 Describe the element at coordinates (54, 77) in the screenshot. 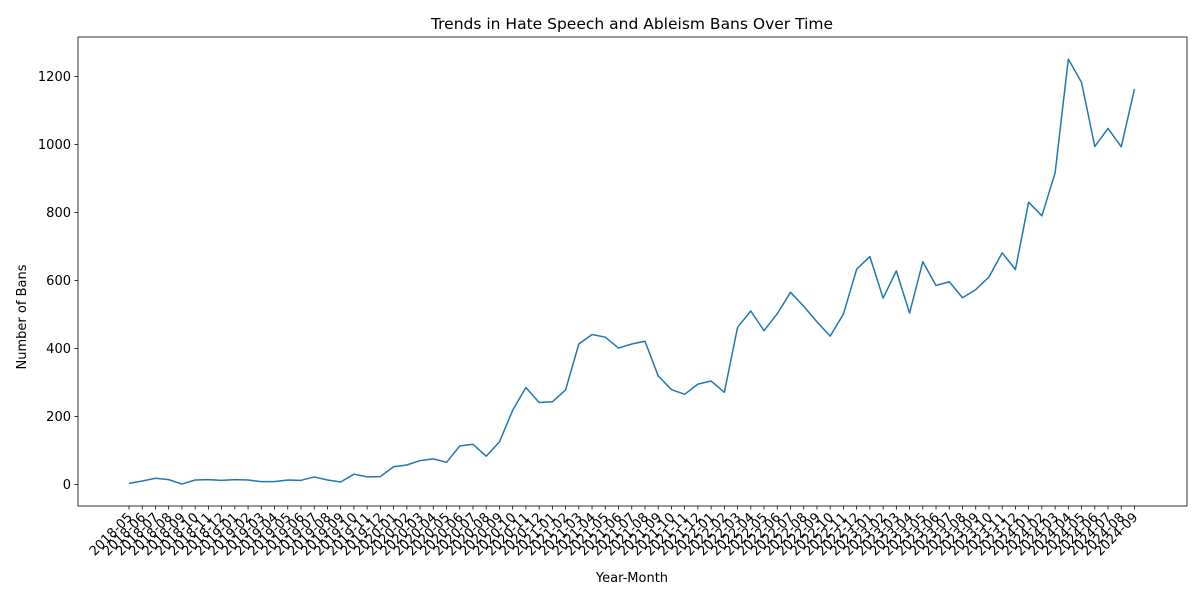

I see `y-tick-label: 1200` at that location.